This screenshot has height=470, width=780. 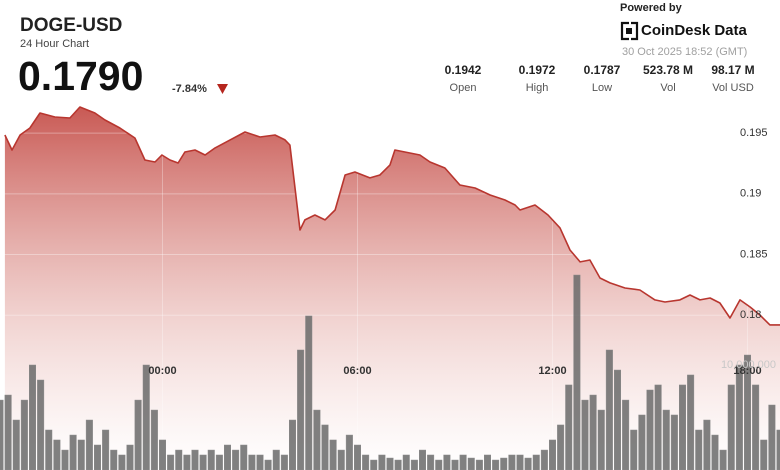 What do you see at coordinates (750, 194) in the screenshot?
I see `y-tick-label: 0.19` at bounding box center [750, 194].